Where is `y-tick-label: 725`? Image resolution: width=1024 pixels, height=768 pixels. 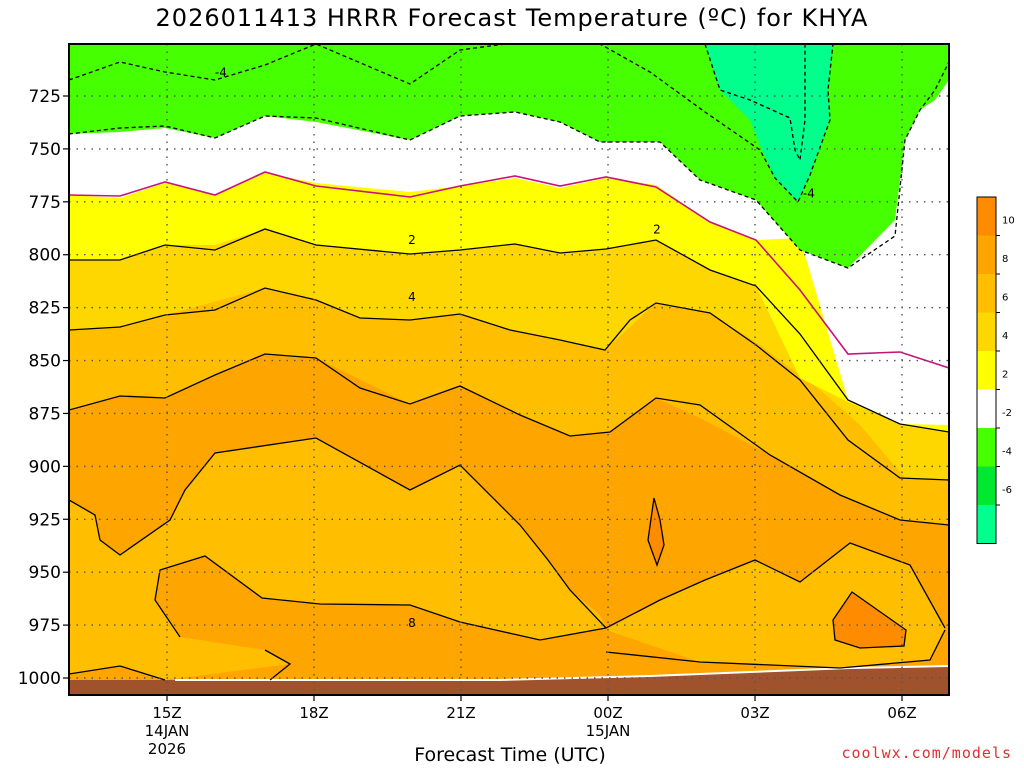
y-tick-label: 725 is located at coordinates (45, 97).